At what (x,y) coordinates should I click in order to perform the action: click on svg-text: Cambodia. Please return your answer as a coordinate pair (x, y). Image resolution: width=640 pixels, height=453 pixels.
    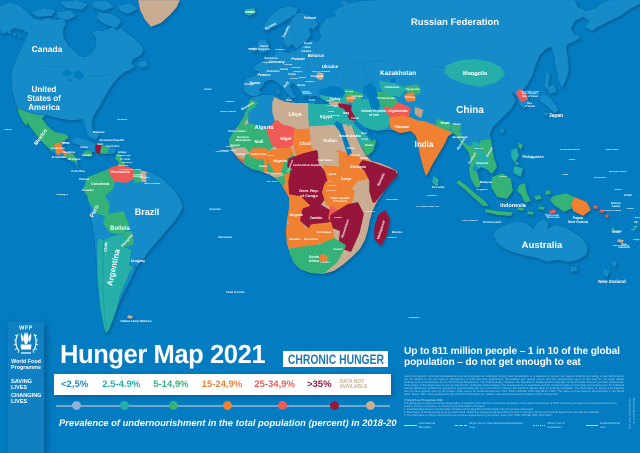
    Looking at the image, I should click on (482, 163).